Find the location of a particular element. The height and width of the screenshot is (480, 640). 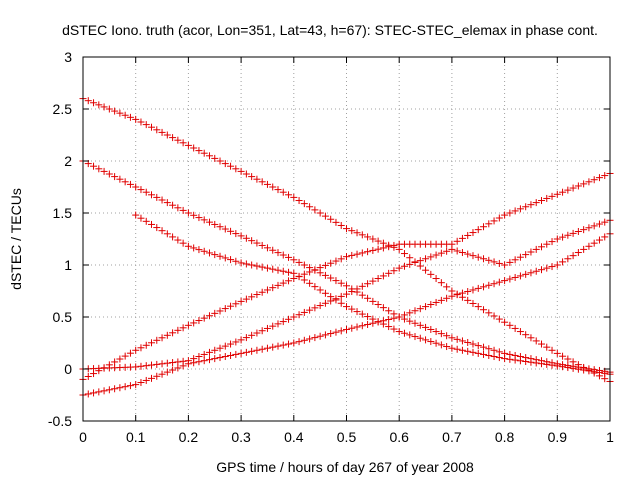

y-tick-label: 1 is located at coordinates (68, 265).